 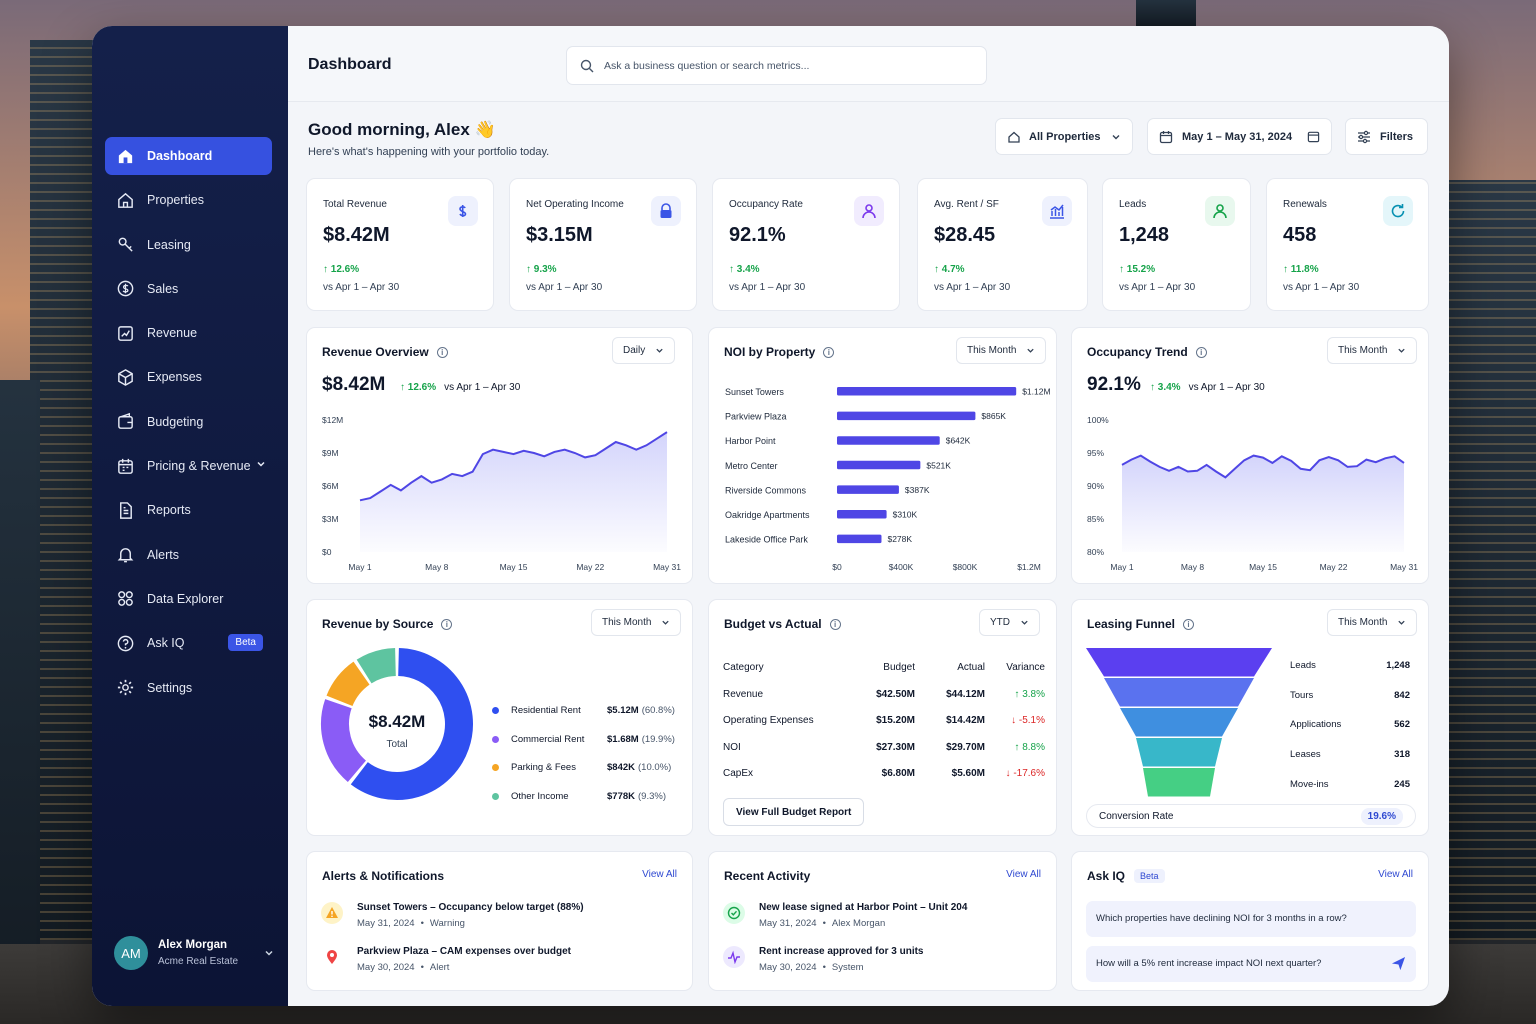 I want to click on sidebar-item-settings: Settings, so click(x=188, y=688).